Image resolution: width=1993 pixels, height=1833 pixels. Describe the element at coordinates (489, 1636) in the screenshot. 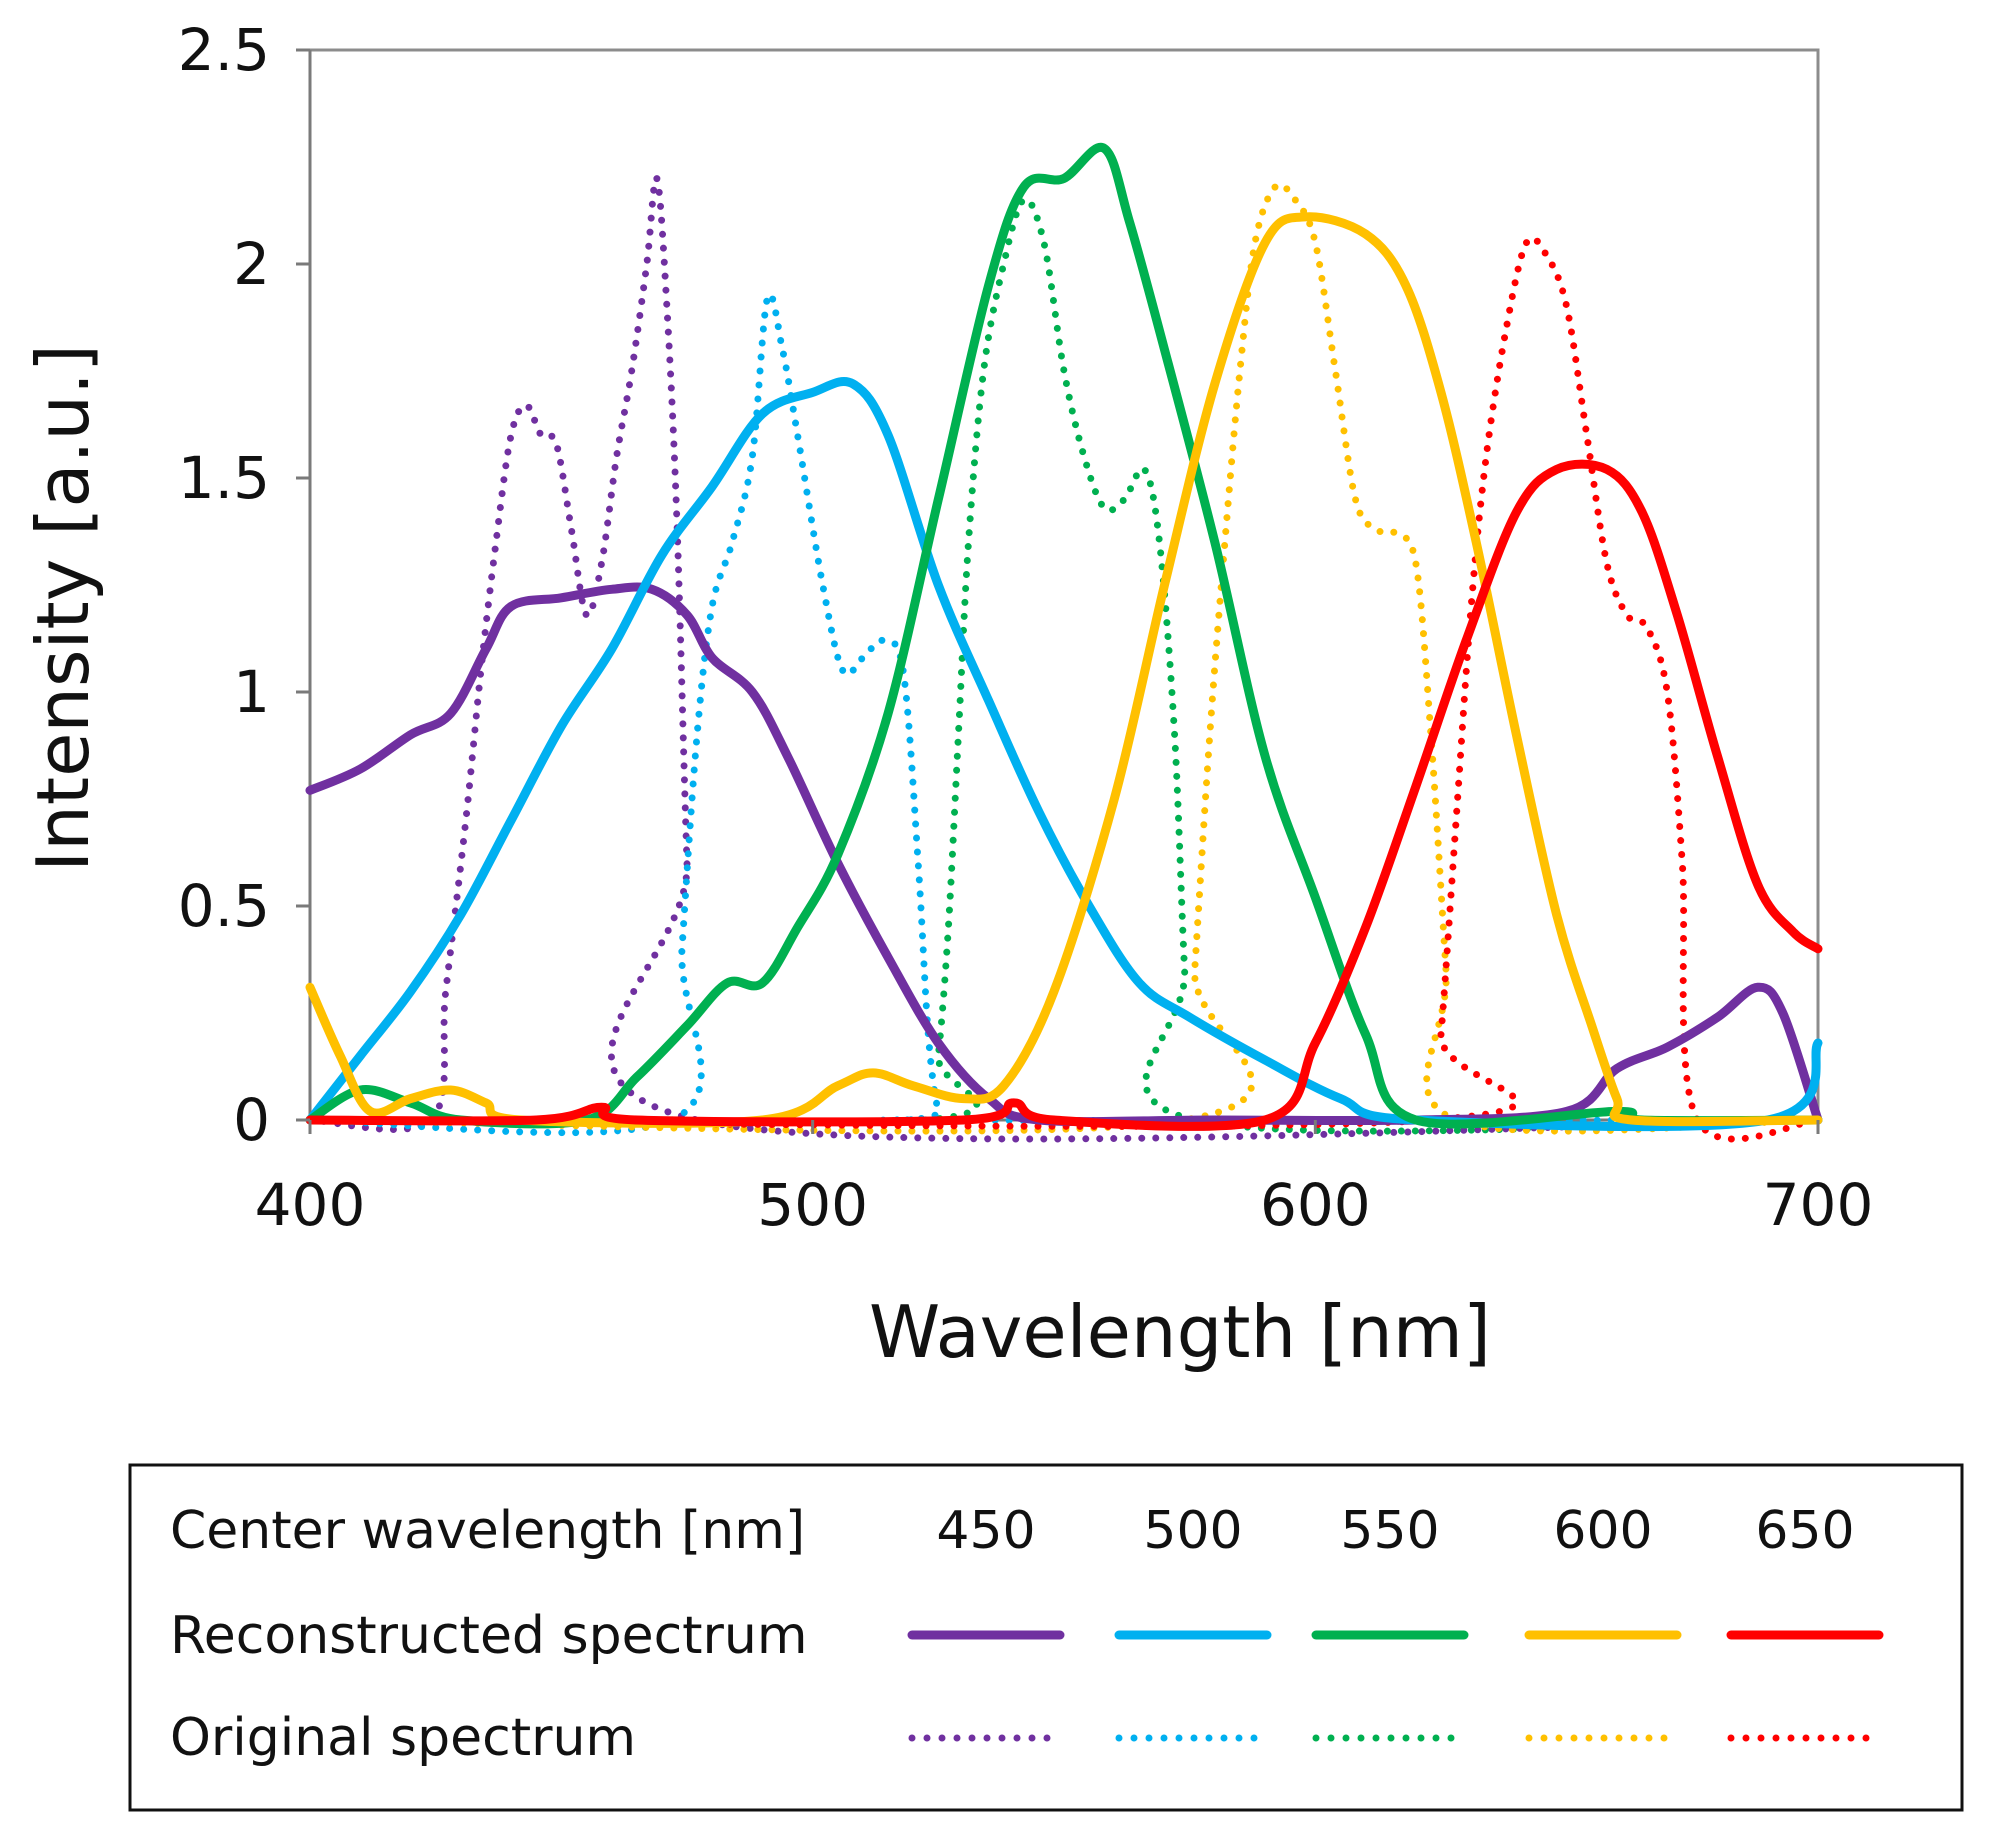

I see `legend-reconstructed-label: Reconstructed spectrum` at that location.